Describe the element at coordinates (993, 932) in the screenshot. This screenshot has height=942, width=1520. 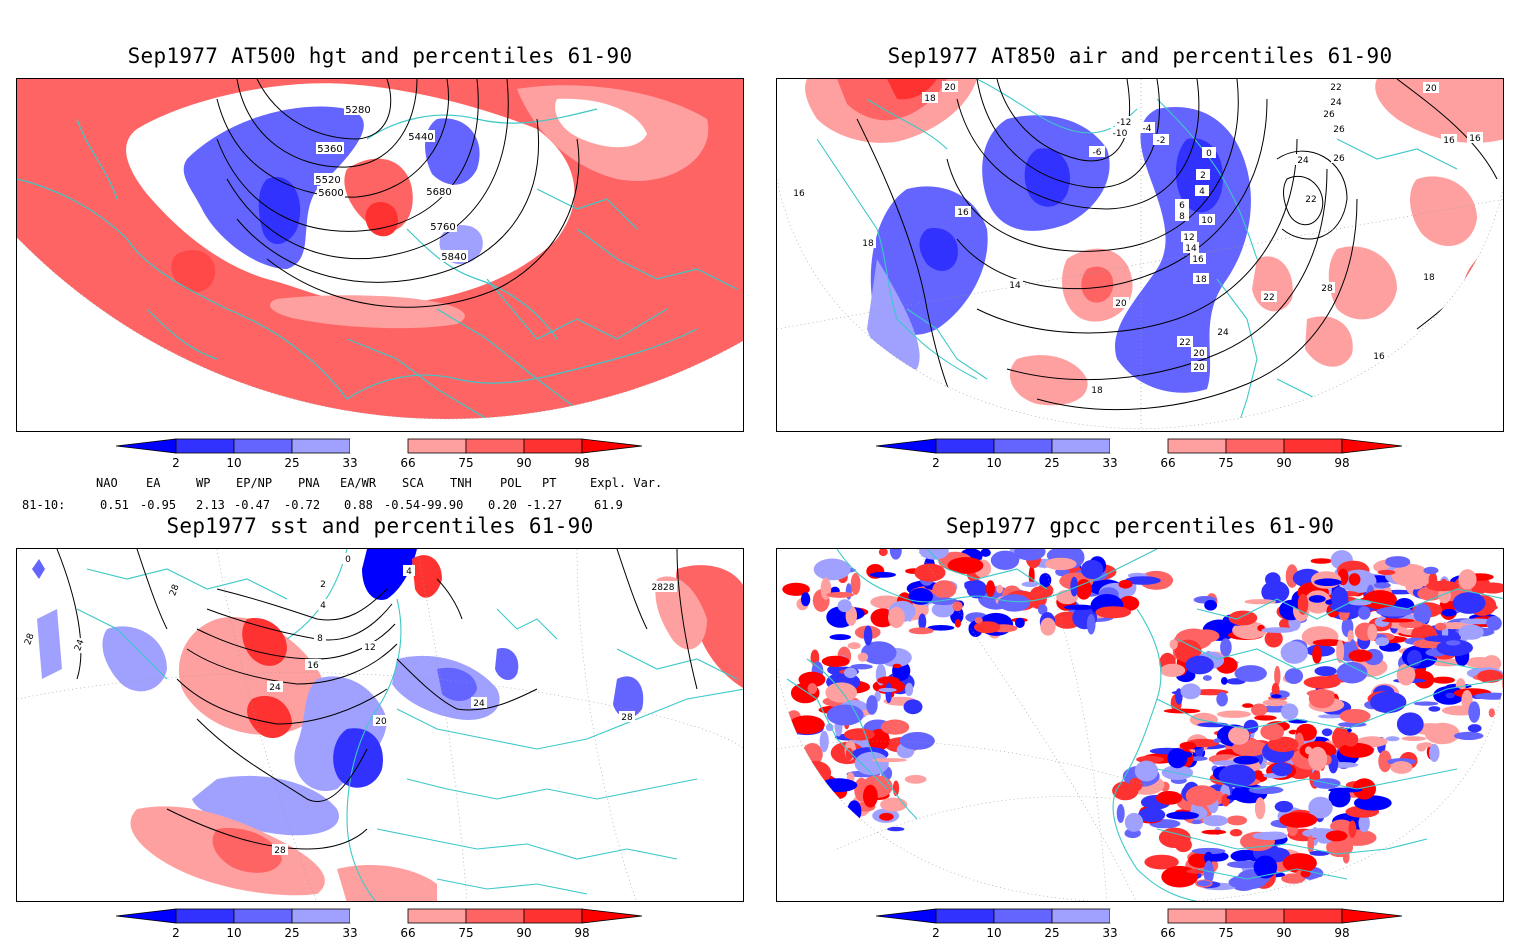
I see `colorbar-tick-label: 10` at that location.